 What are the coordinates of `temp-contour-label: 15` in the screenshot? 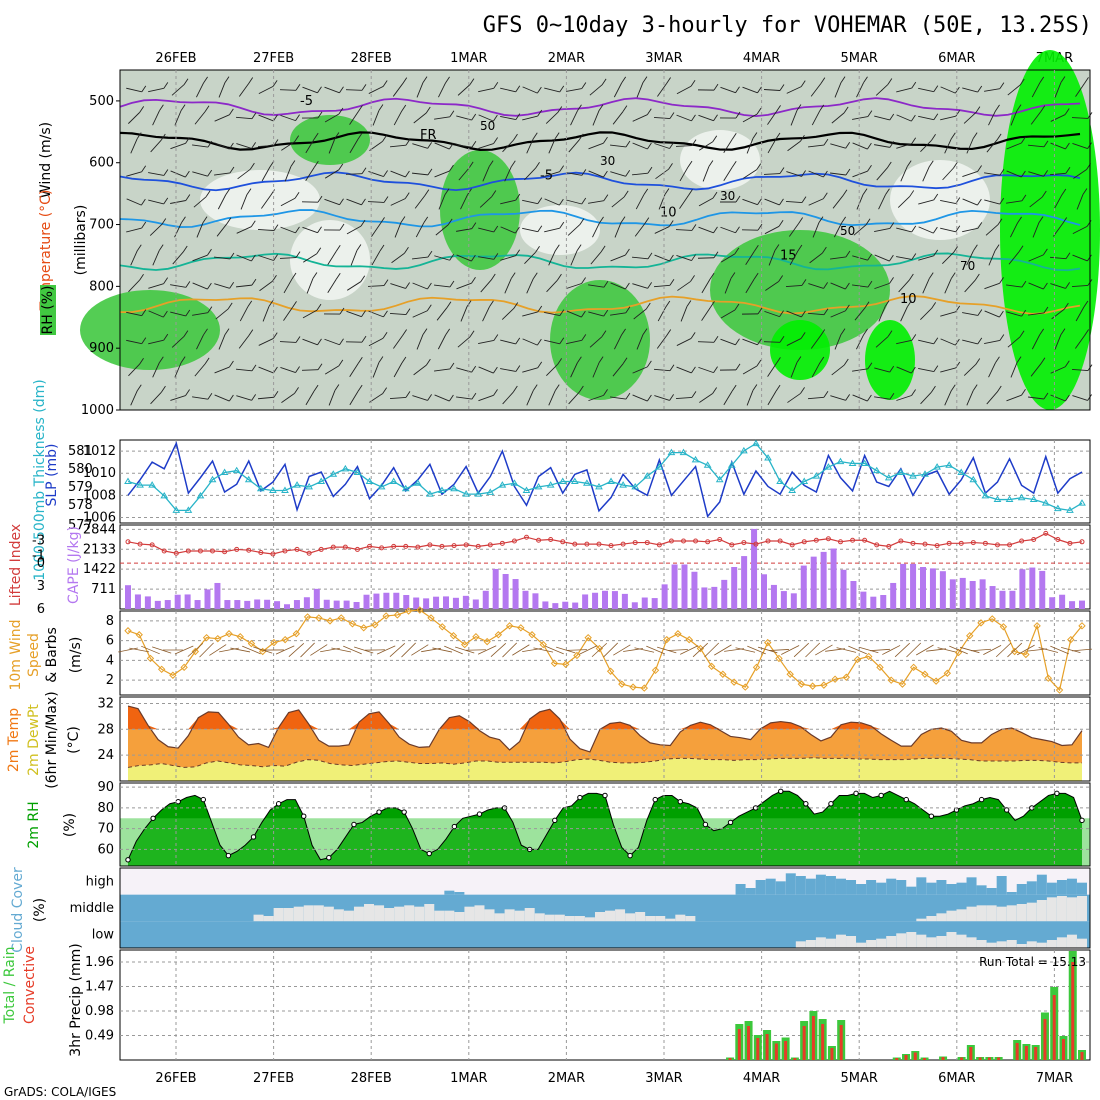 It's located at (788, 256).